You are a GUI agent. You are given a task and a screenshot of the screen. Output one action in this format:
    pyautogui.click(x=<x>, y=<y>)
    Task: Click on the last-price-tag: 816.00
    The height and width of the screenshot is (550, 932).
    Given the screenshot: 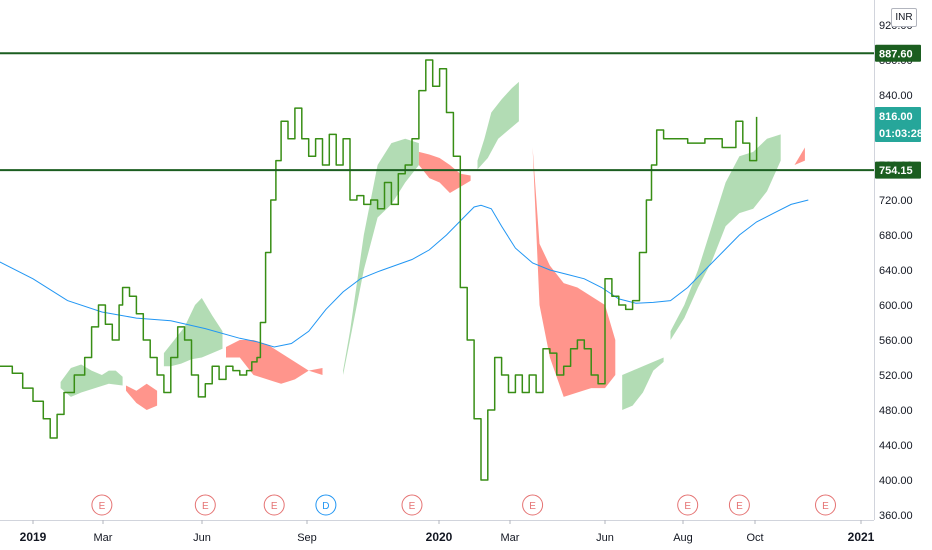 What is the action you would take?
    pyautogui.click(x=896, y=117)
    